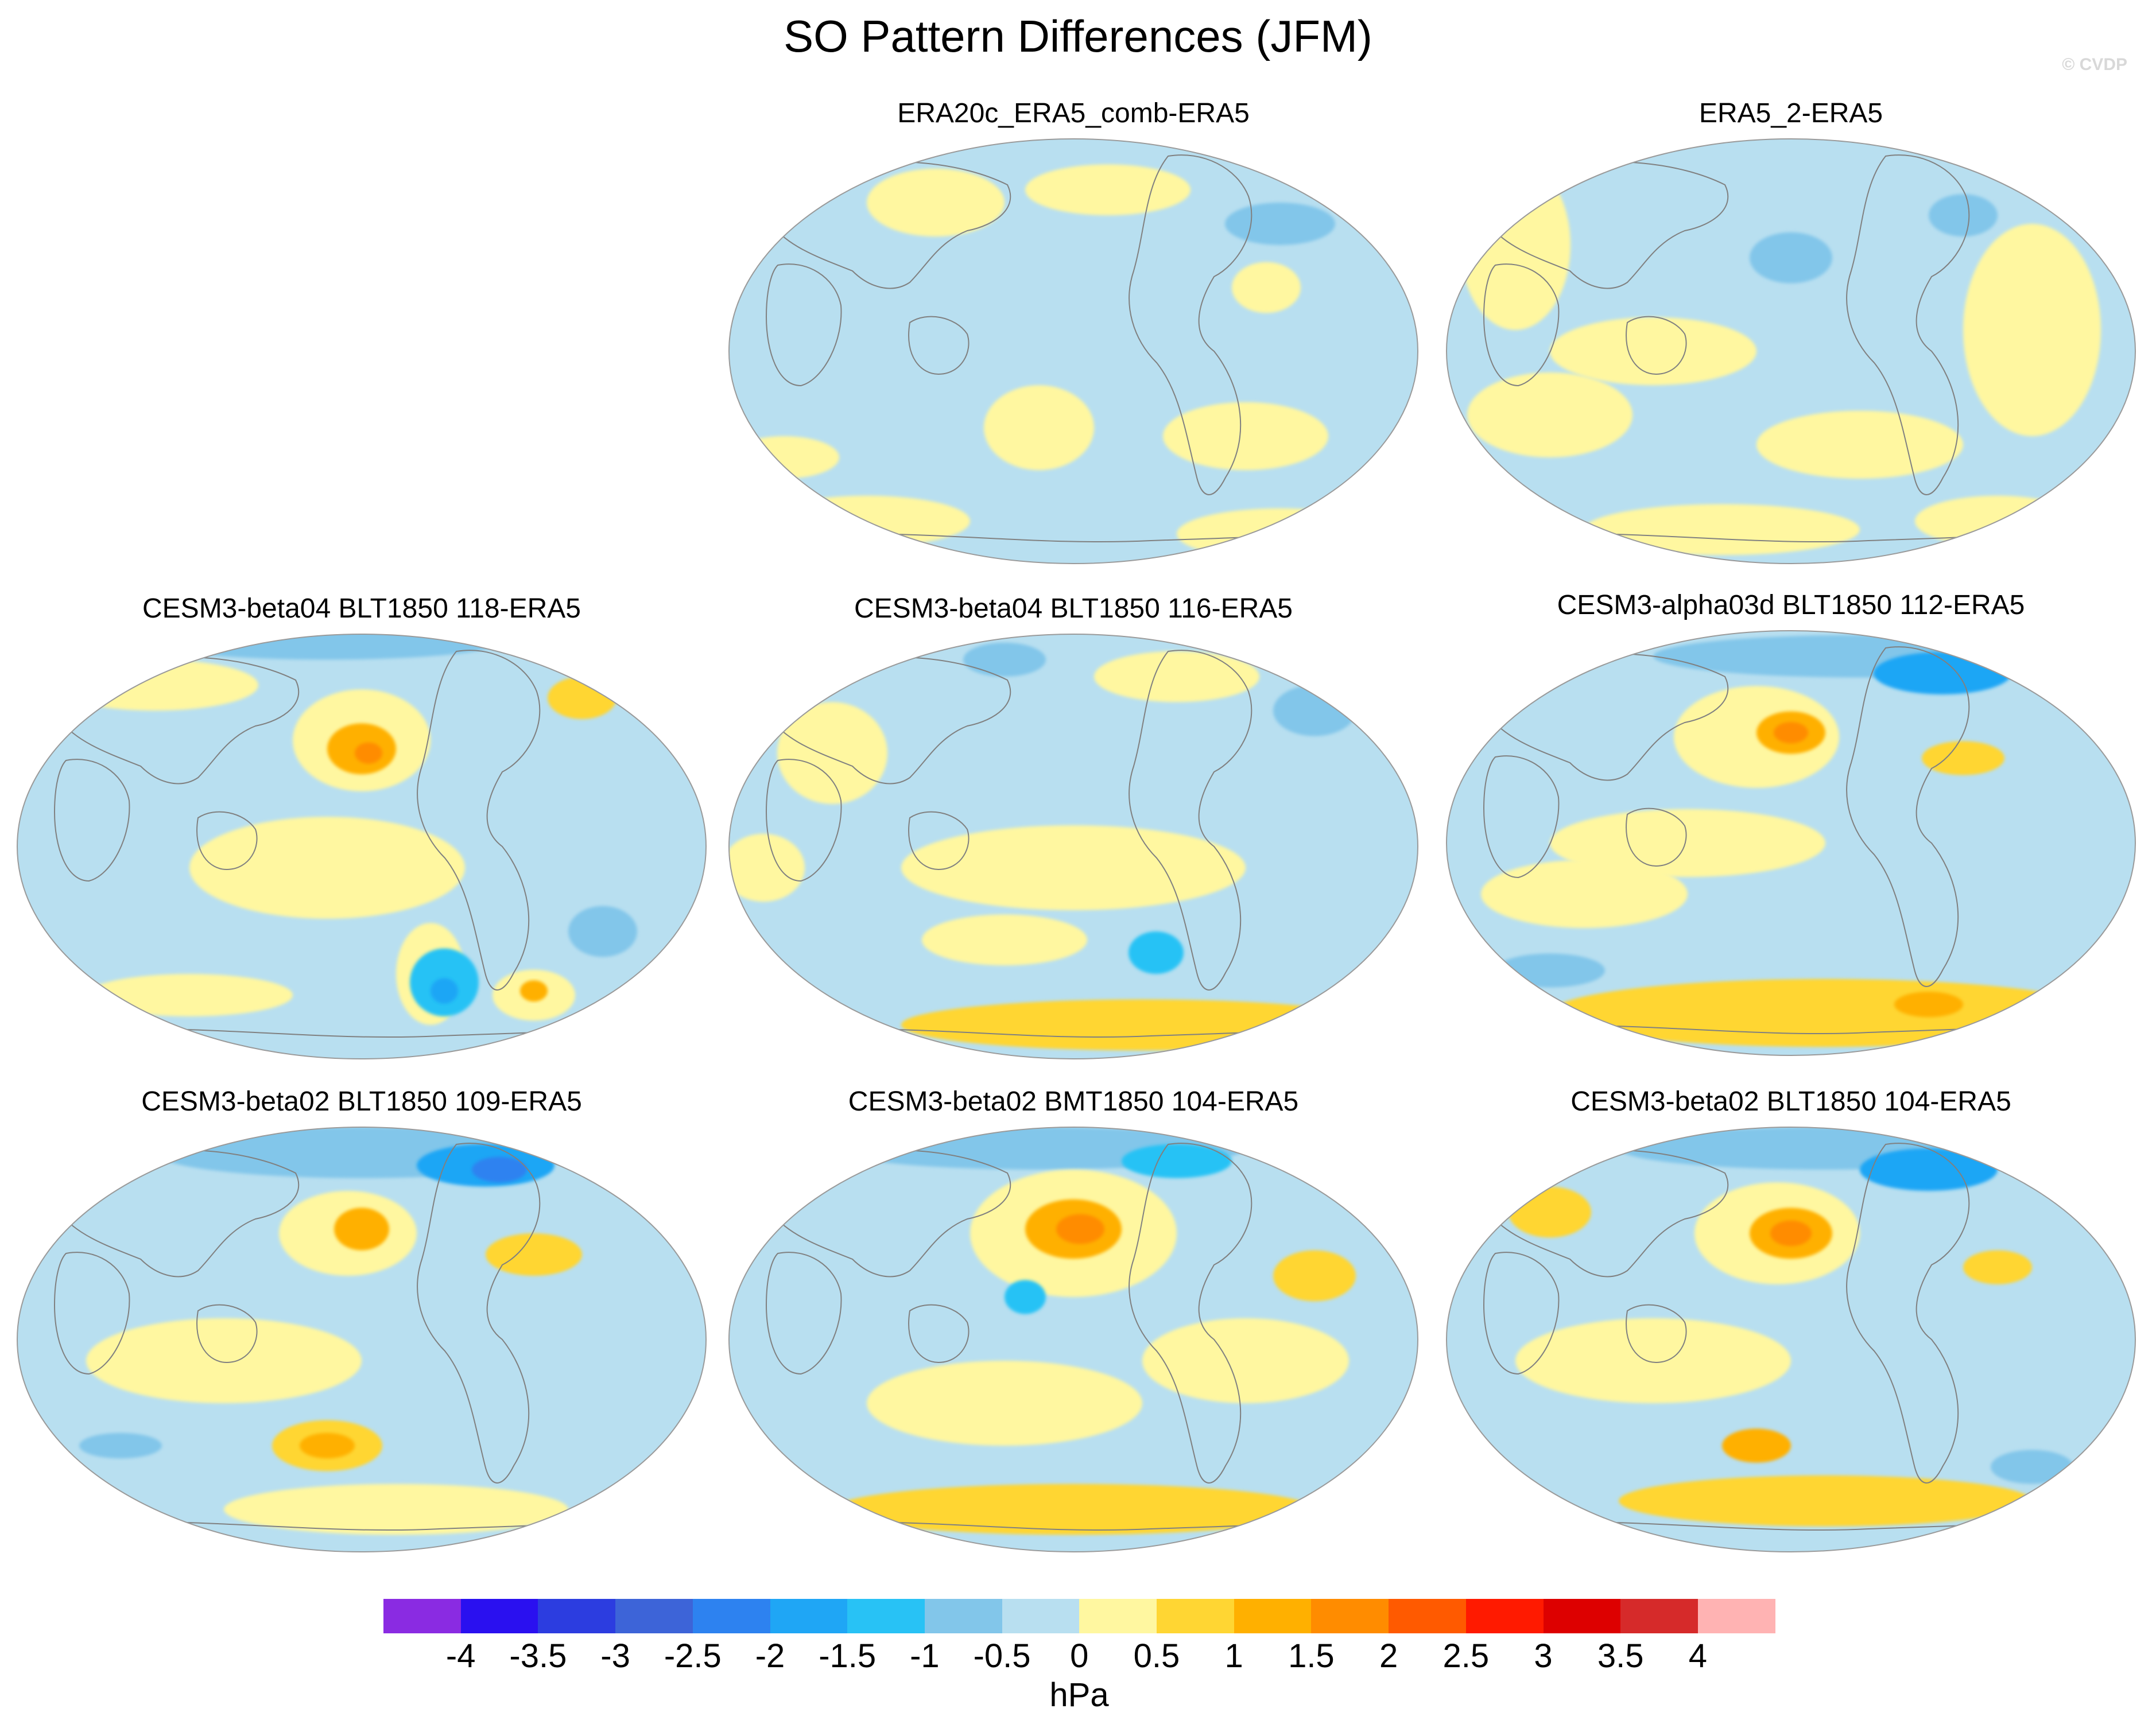  I want to click on map-panel-era20c-era5-comb: ERA20c_ERA5_comb-ERA5, so click(1073, 336).